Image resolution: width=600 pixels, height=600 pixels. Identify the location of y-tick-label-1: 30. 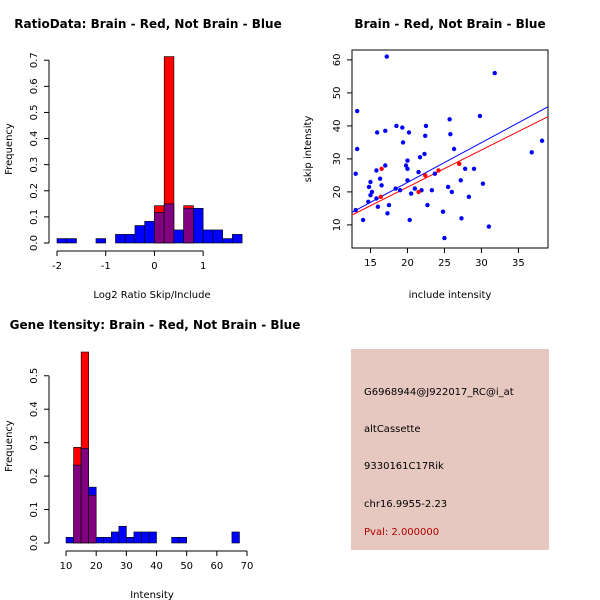
(337, 159).